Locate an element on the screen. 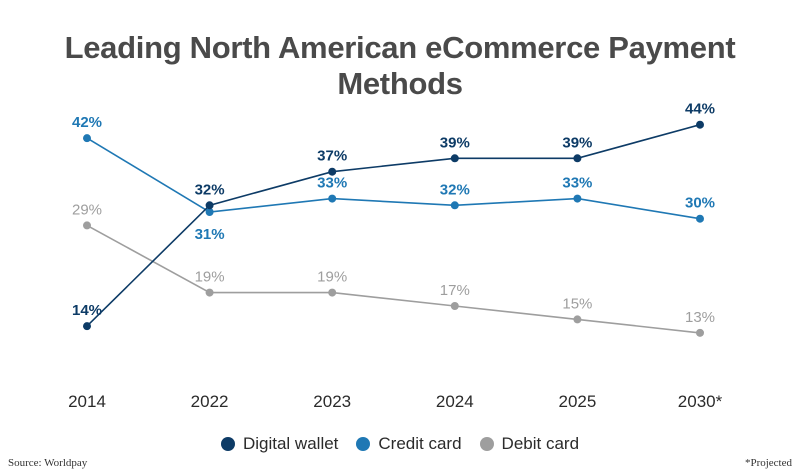 This screenshot has height=475, width=800. data-label-debit-card: 29% is located at coordinates (87, 209).